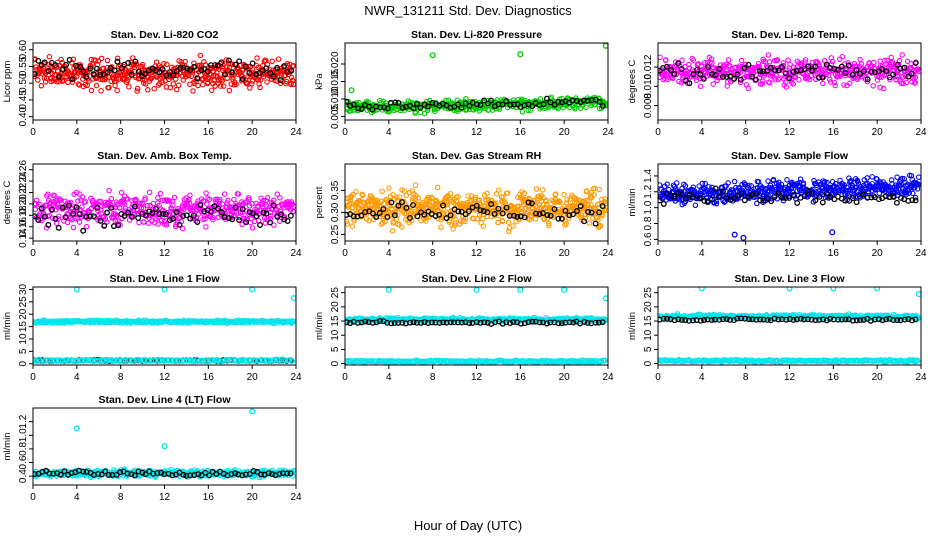  Describe the element at coordinates (164, 326) in the screenshot. I see `points-layer` at that location.